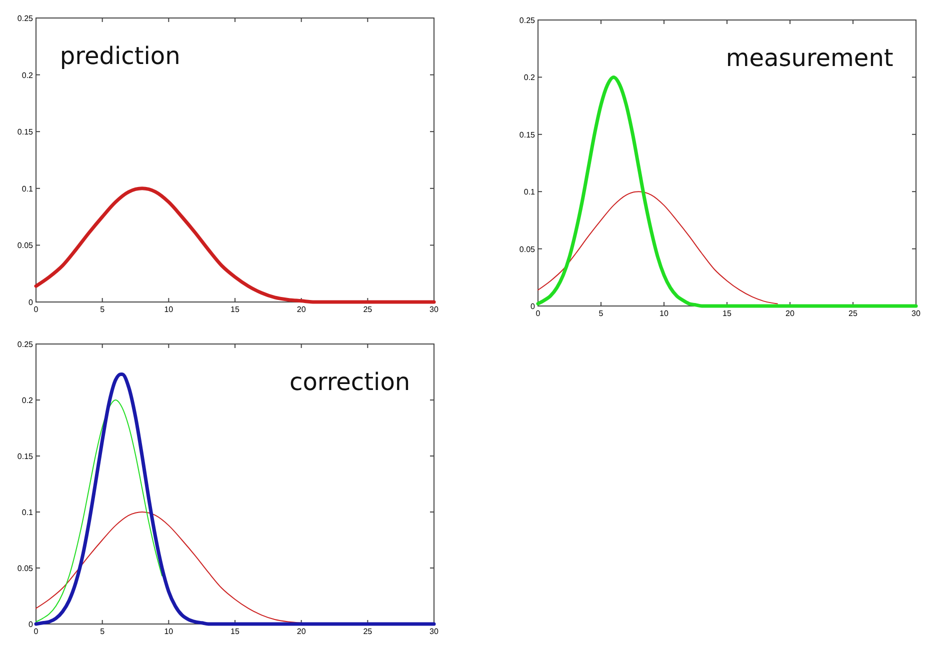 Image resolution: width=942 pixels, height=648 pixels. Describe the element at coordinates (810, 58) in the screenshot. I see `annotation: measurement` at that location.